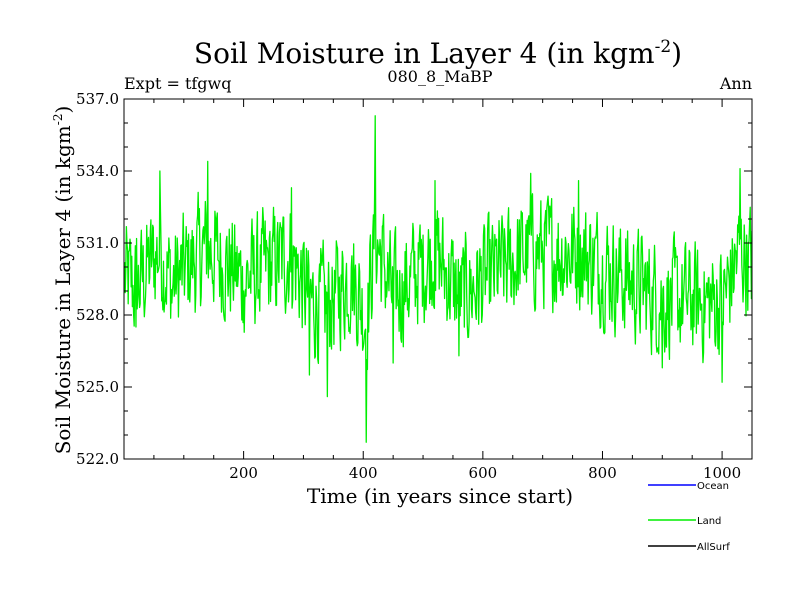  What do you see at coordinates (97, 171) in the screenshot?
I see `y-tick-label: 534.0` at bounding box center [97, 171].